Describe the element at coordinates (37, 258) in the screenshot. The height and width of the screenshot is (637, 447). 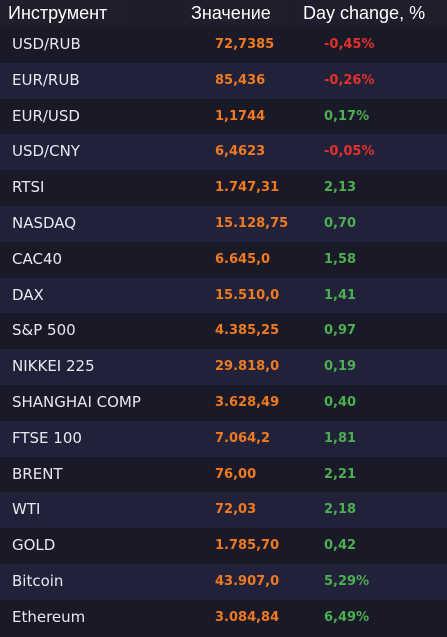
I see `instrument-name: CAC40` at that location.